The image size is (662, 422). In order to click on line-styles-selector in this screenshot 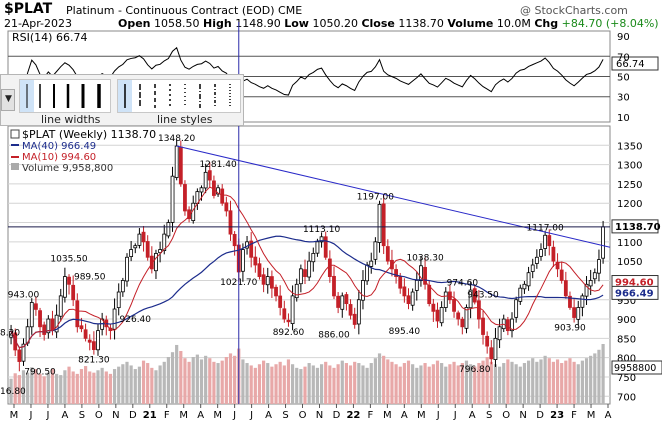, I will do `click(179, 96)`.